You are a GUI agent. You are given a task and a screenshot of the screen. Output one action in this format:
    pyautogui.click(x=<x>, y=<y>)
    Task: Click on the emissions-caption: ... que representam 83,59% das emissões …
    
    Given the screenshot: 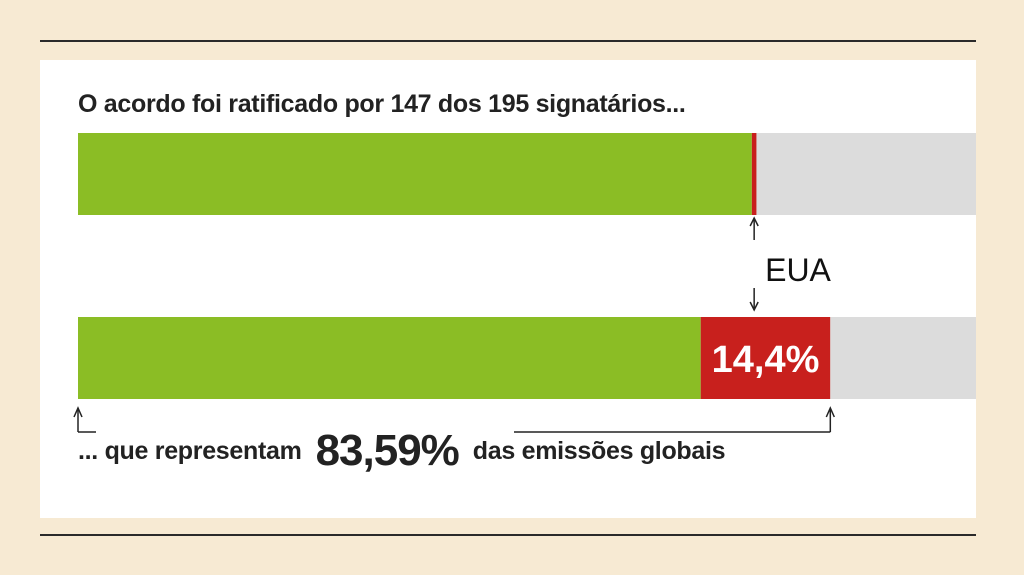 What is the action you would take?
    pyautogui.click(x=402, y=450)
    